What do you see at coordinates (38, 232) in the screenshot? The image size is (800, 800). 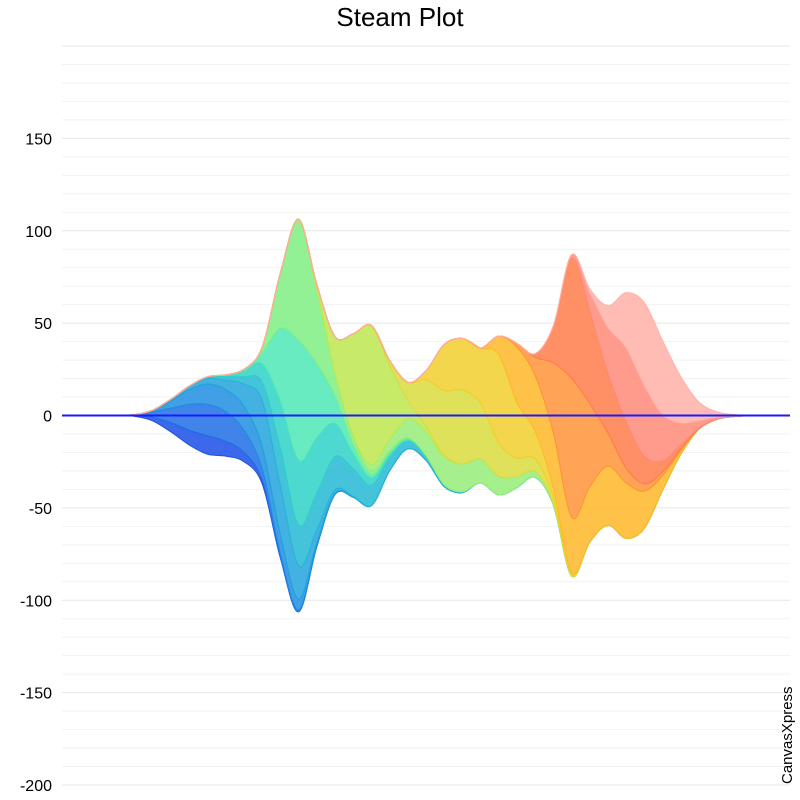 I see `y-tick-label: 100` at bounding box center [38, 232].